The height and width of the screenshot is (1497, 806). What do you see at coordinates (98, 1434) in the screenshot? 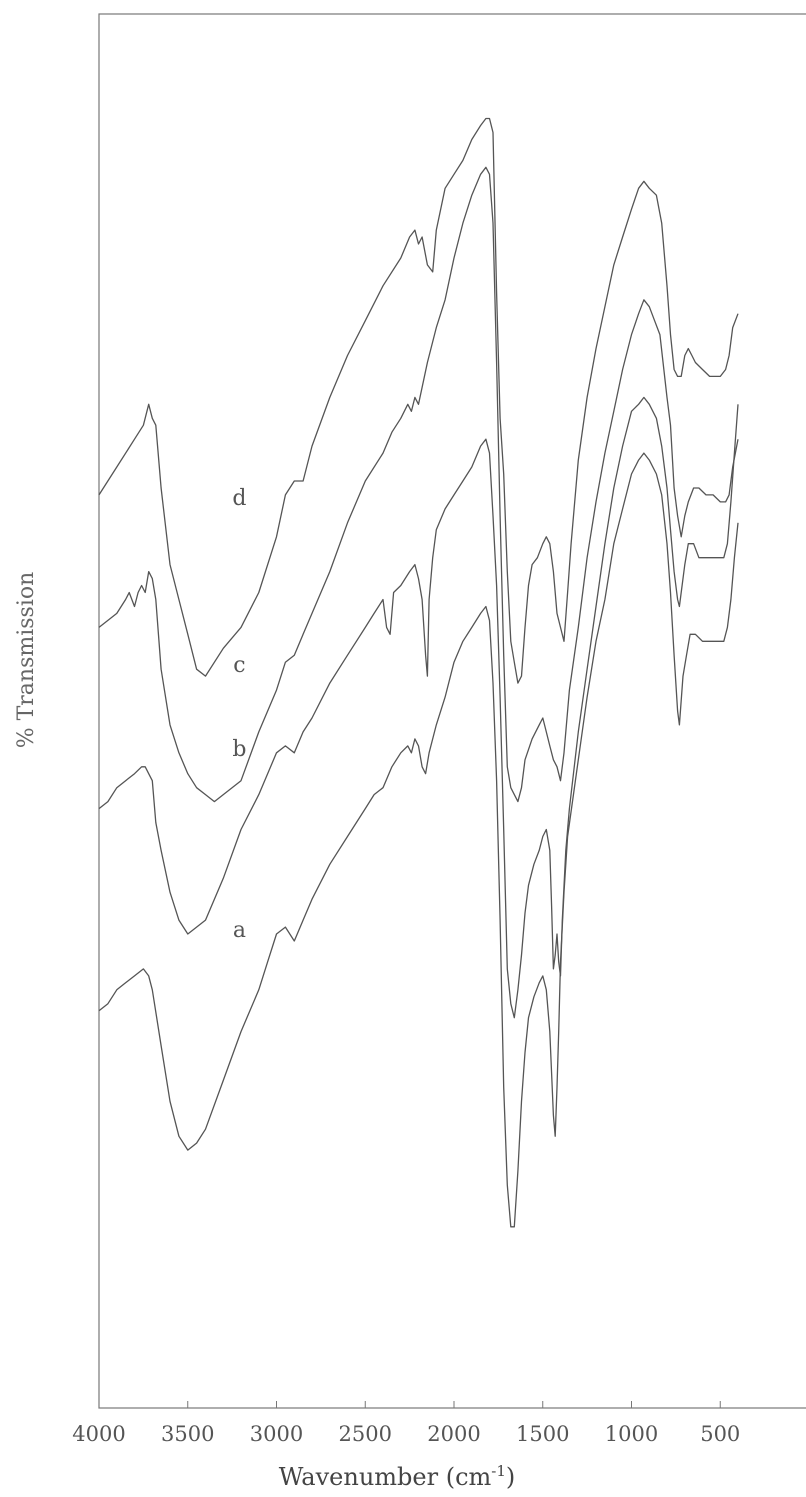
I see `x-tick-label-4000: 4000` at bounding box center [98, 1434].